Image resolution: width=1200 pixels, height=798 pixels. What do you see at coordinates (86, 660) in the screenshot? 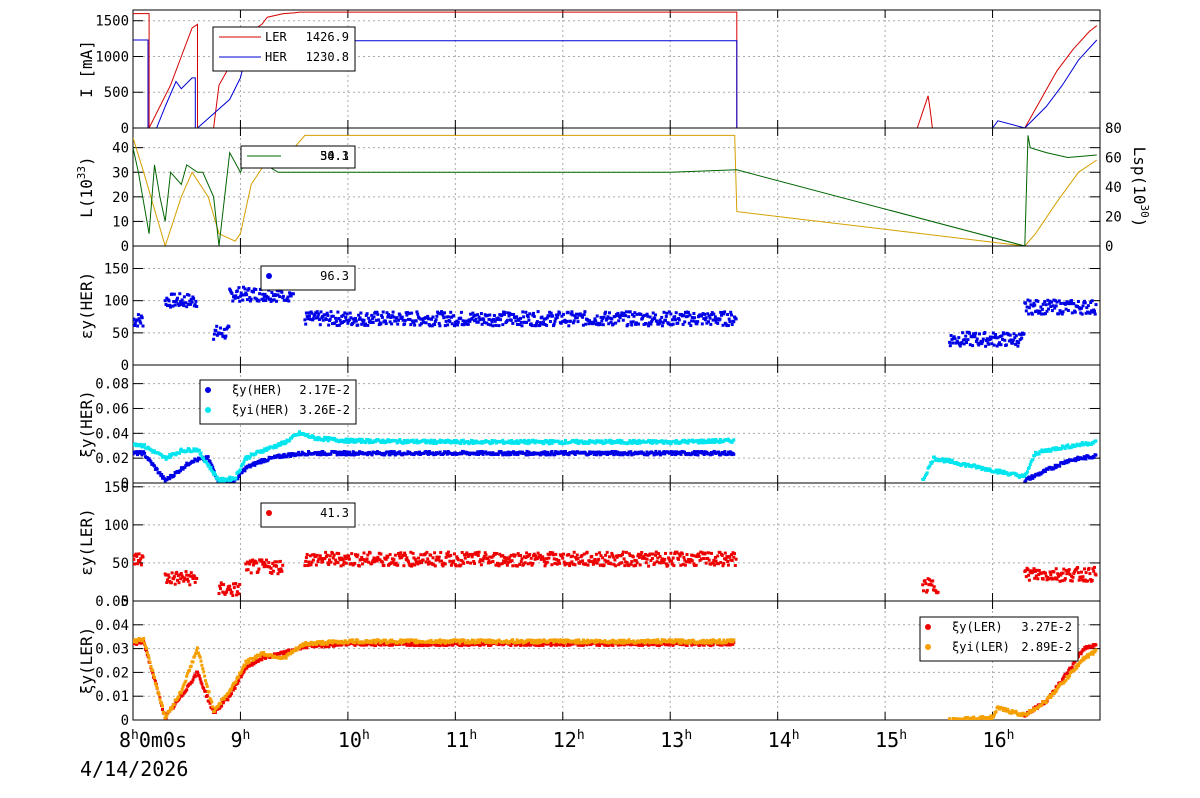
I see `y-axis-label: ξy(LER)` at bounding box center [86, 660].